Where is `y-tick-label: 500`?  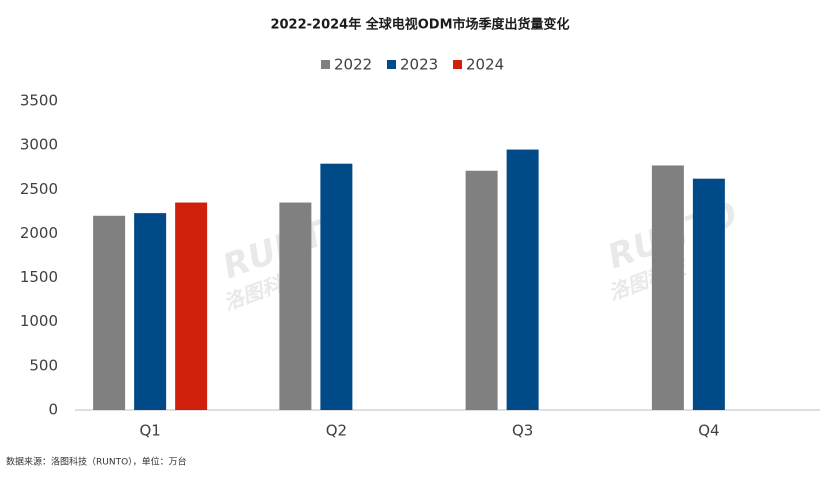
y-tick-label: 500 is located at coordinates (43, 365).